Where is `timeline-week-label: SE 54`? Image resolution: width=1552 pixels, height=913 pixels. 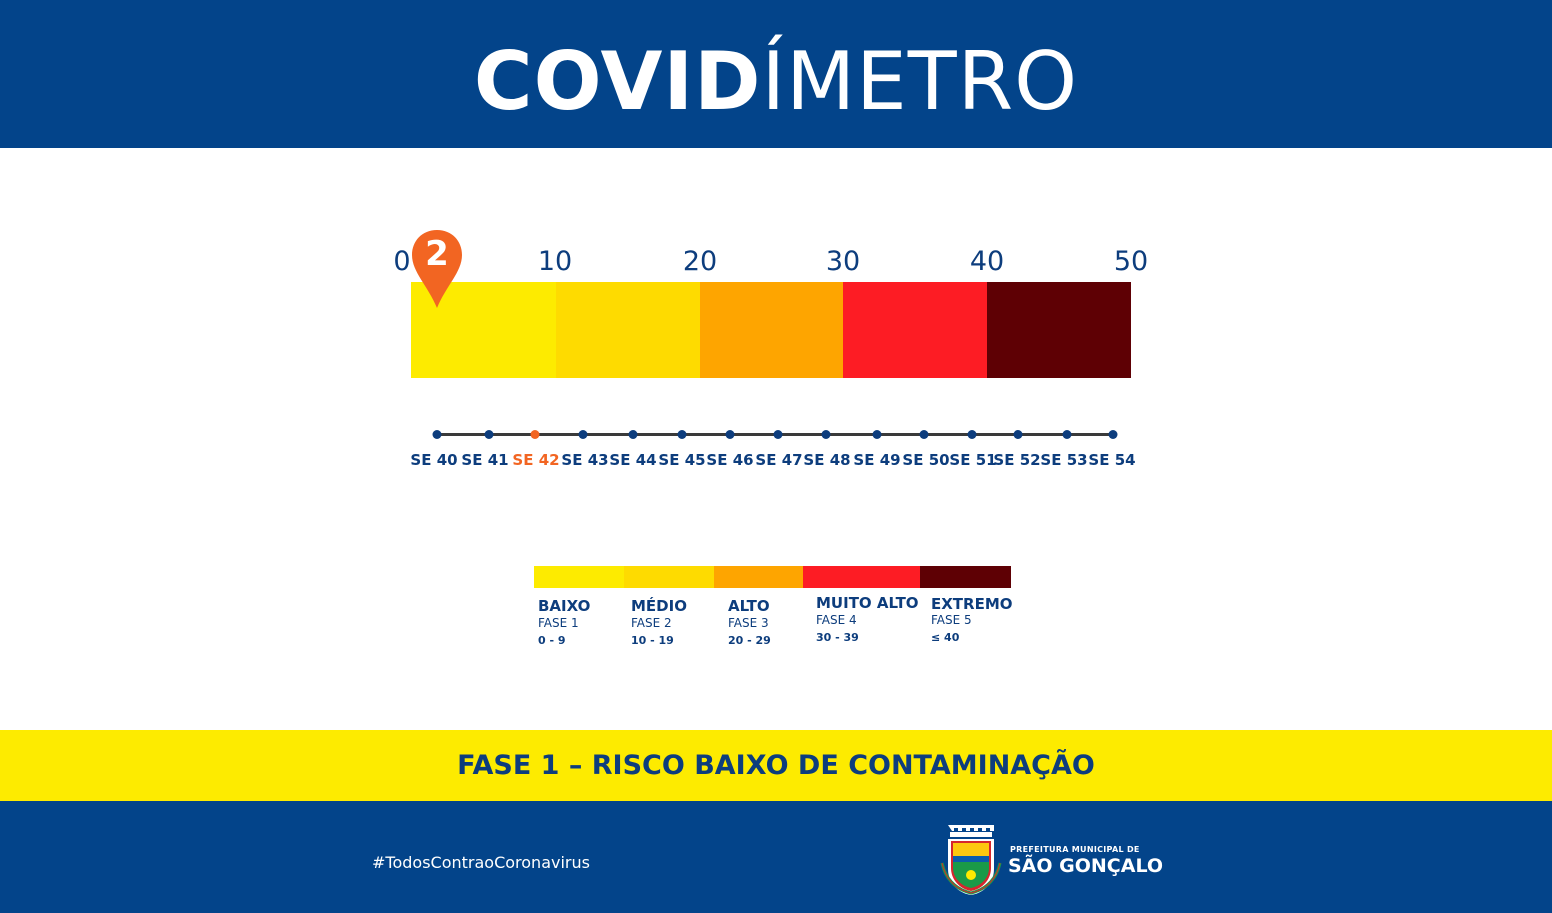
timeline-week-label: SE 54 is located at coordinates (1112, 460).